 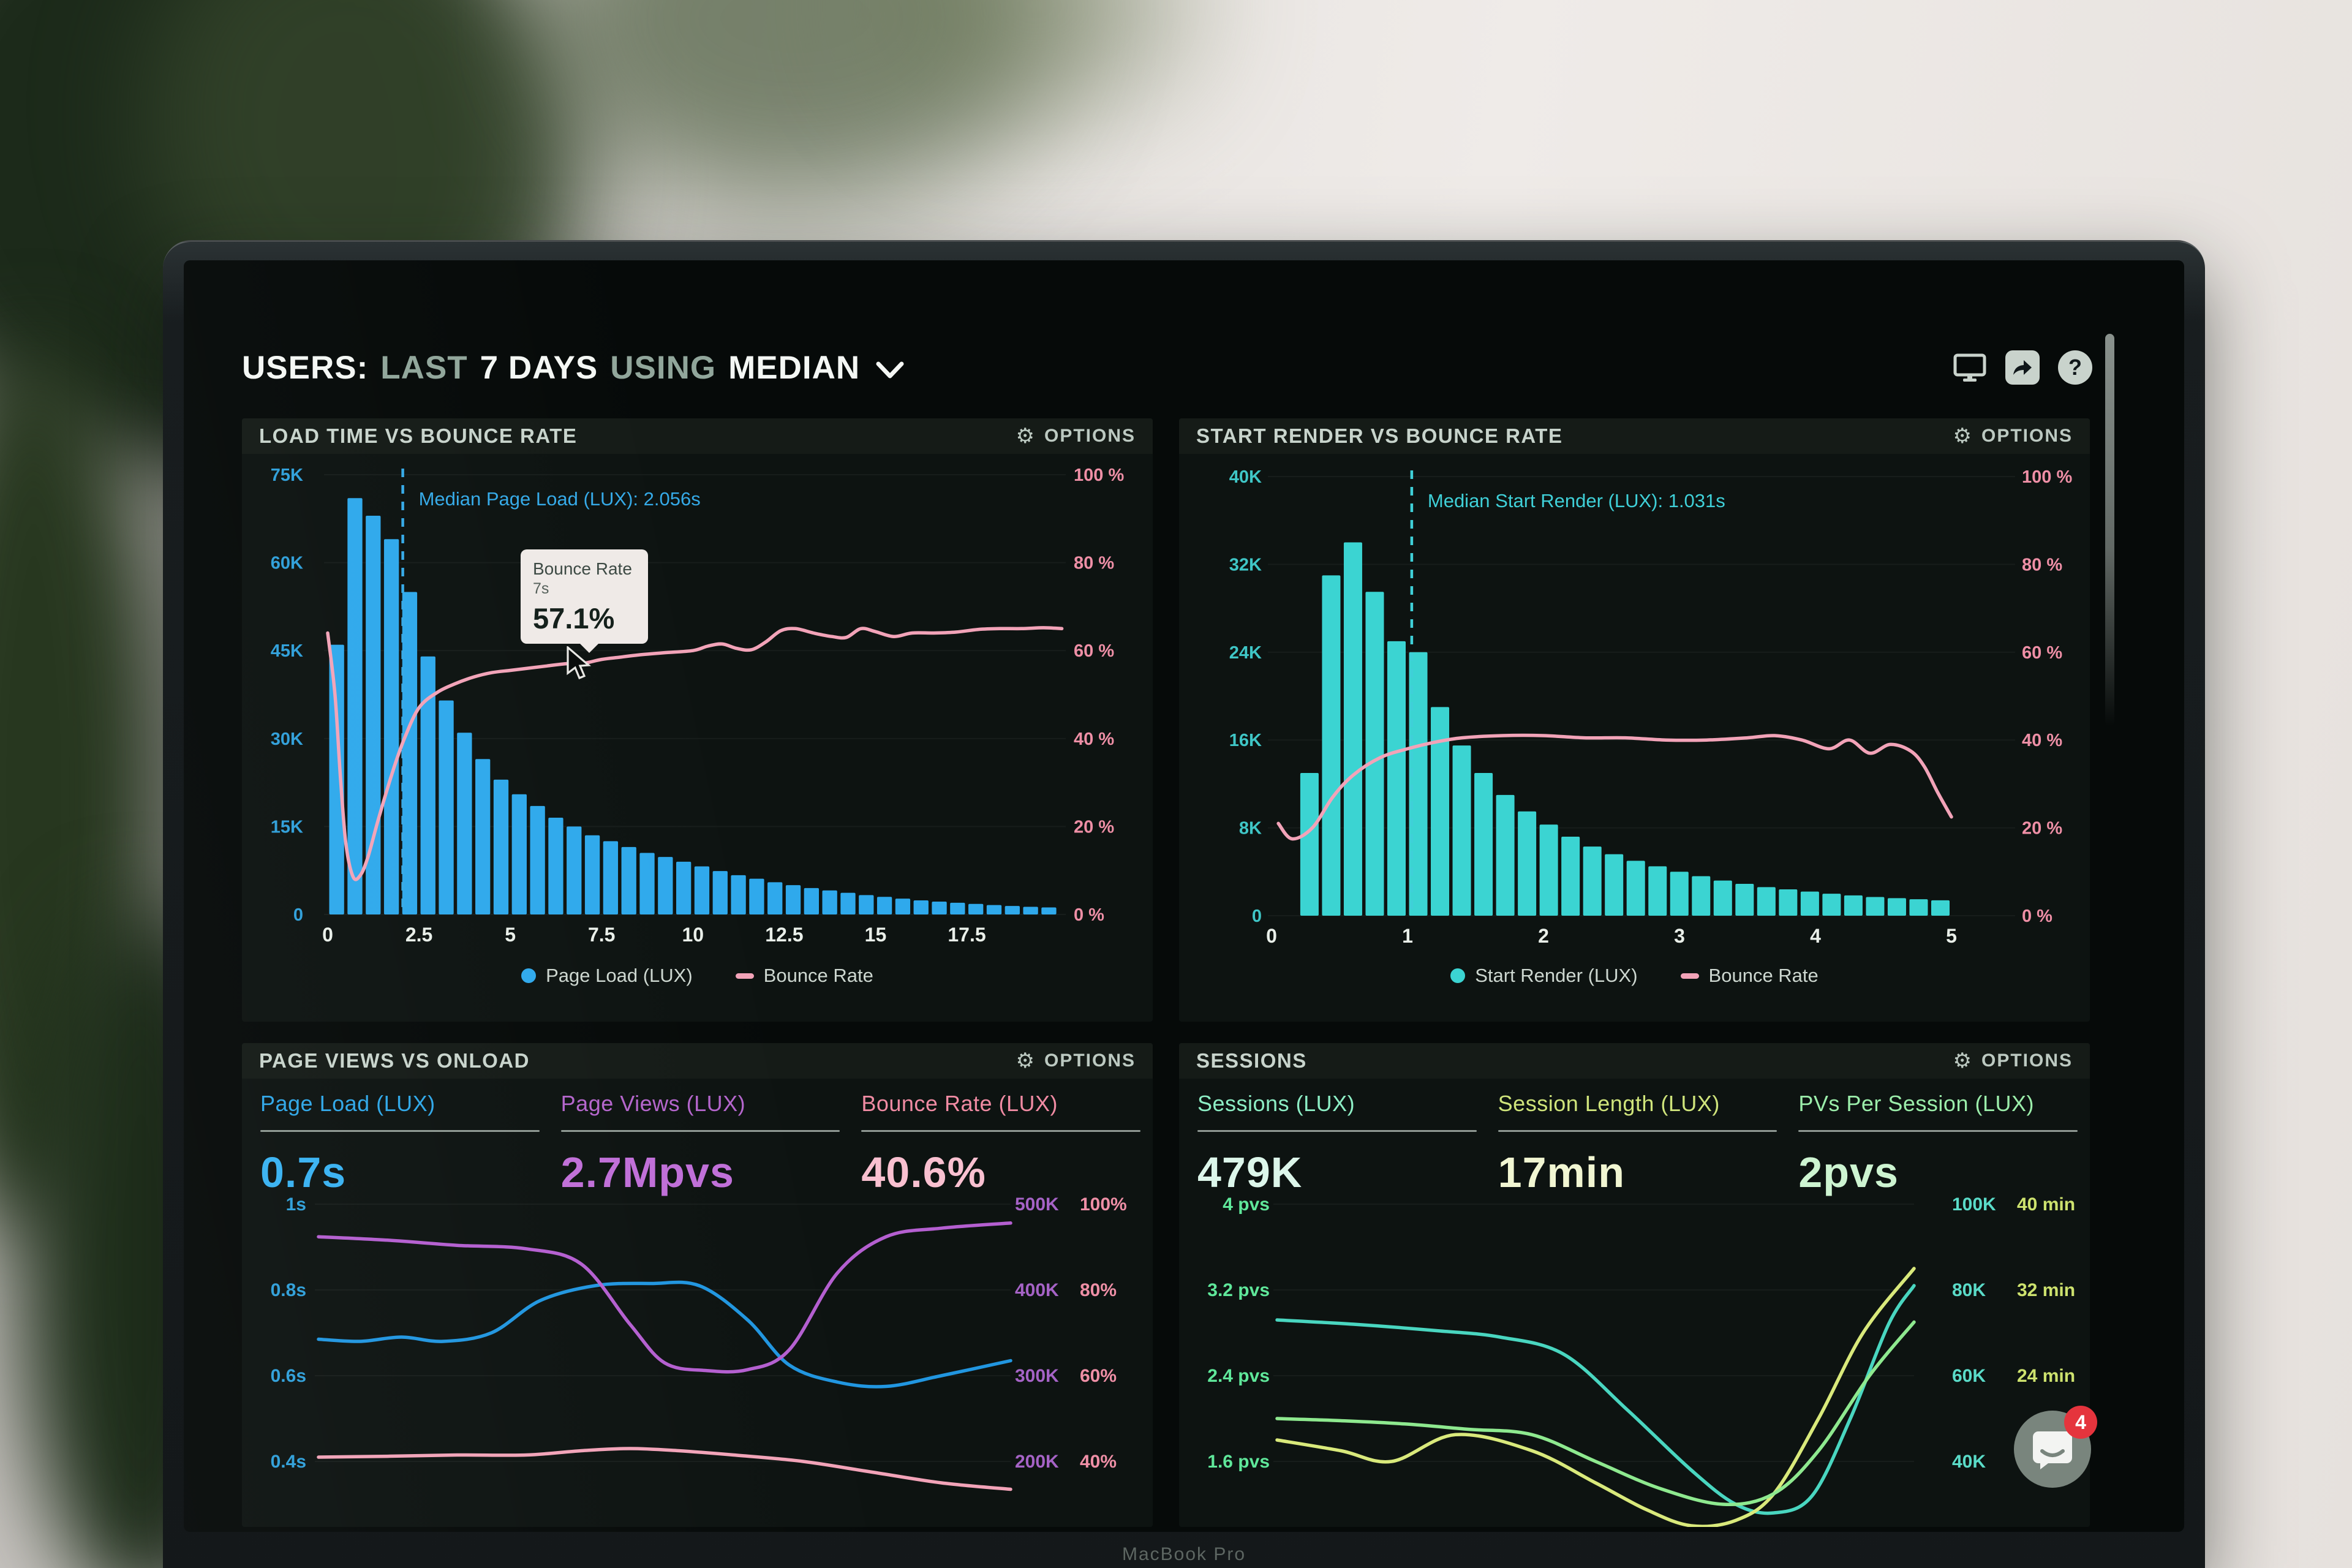 What do you see at coordinates (1337, 1144) in the screenshot?
I see `metric-sessions: Sessions (LUX) 479K` at bounding box center [1337, 1144].